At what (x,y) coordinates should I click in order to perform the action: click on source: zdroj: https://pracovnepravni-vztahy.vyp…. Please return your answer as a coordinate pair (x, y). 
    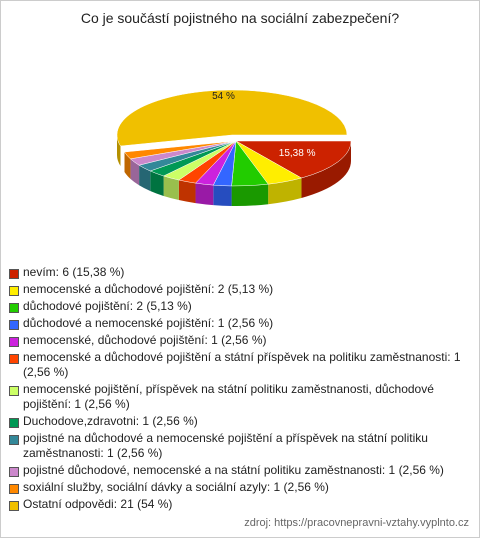
    Looking at the image, I should click on (356, 523).